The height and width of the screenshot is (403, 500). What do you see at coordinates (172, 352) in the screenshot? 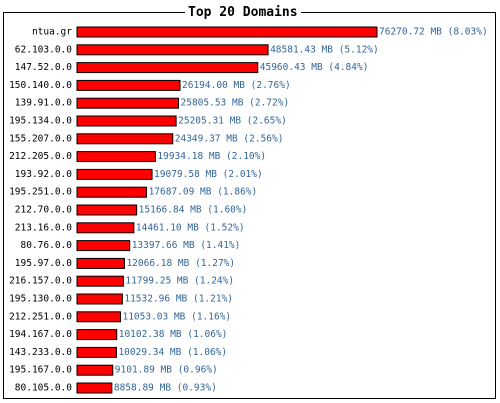
I see `value-label: 10029.34 MB (1.06%)` at bounding box center [172, 352].